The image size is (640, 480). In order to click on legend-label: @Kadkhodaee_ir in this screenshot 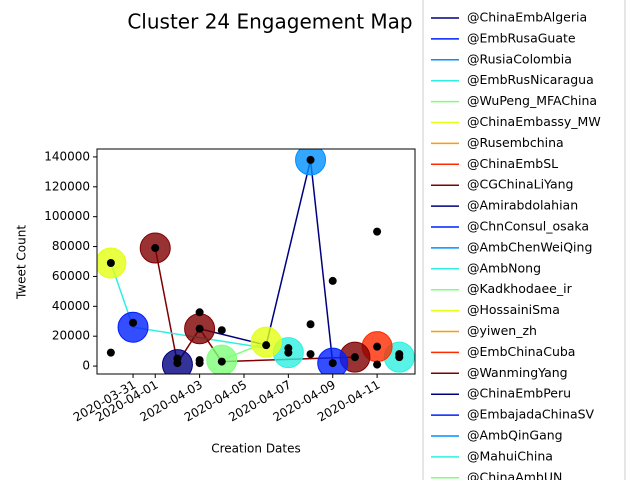, I will do `click(520, 288)`.